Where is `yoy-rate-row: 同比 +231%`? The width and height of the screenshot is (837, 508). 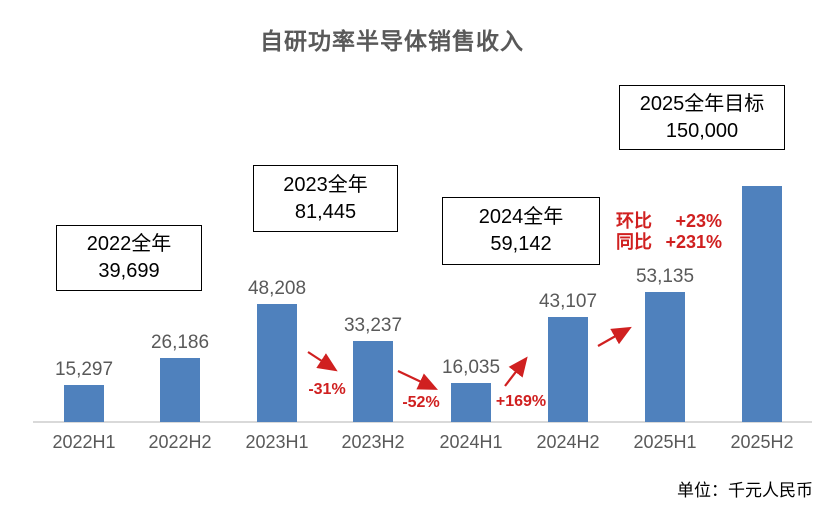 yoy-rate-row: 同比 +231% is located at coordinates (669, 242).